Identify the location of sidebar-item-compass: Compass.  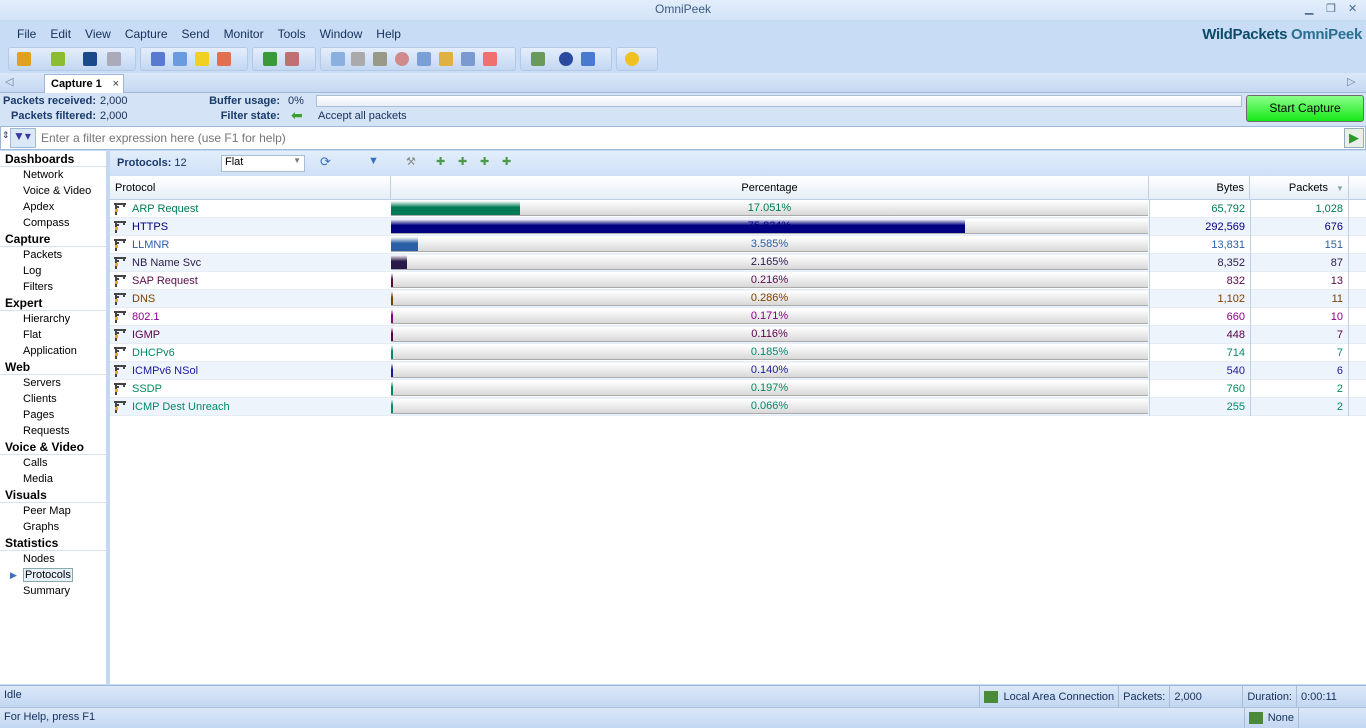
(53, 223).